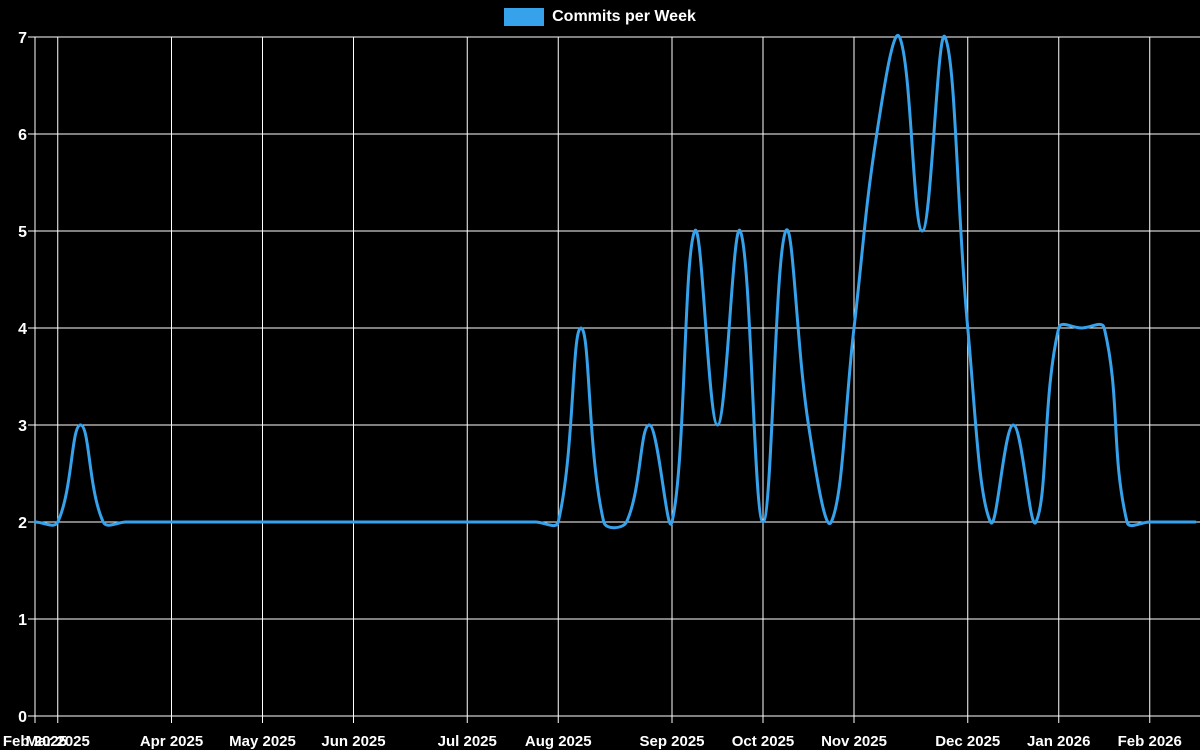  What do you see at coordinates (22, 717) in the screenshot?
I see `y-axis-label: 0` at bounding box center [22, 717].